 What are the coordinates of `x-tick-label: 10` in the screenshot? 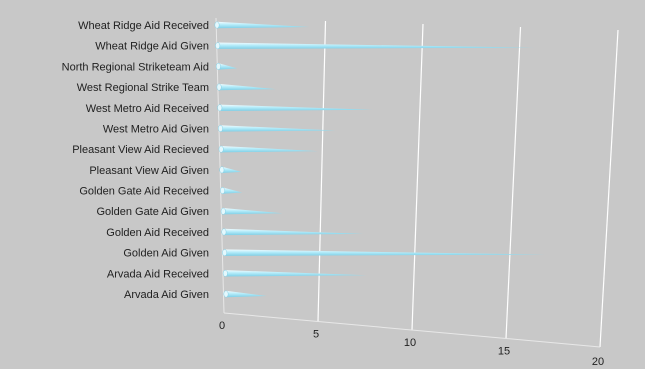 It's located at (410, 343).